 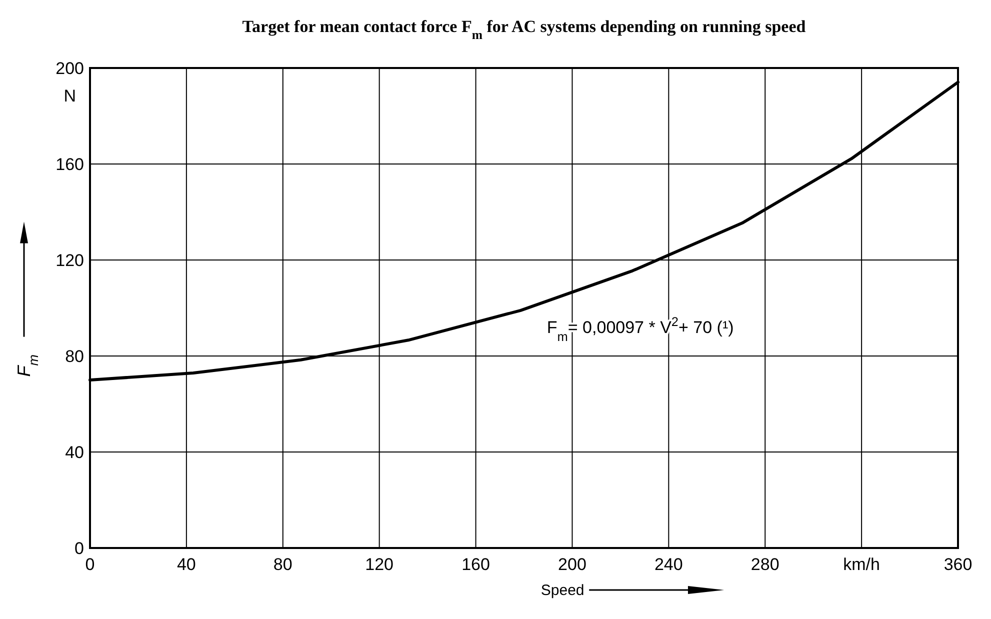 I want to click on y-tick-label: 40, so click(x=74, y=452).